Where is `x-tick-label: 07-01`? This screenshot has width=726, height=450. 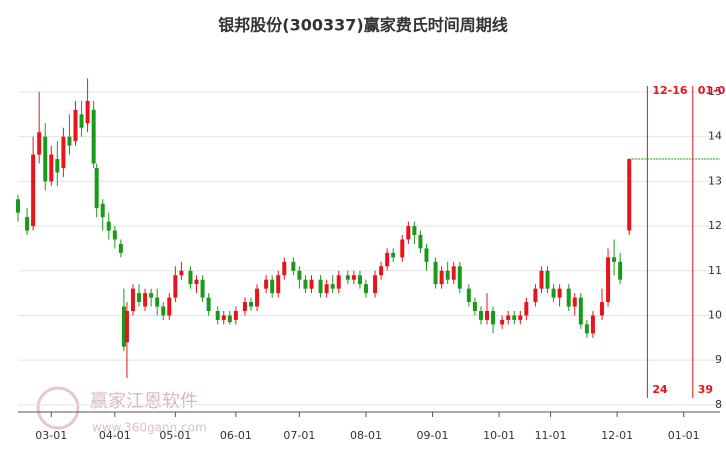
x-tick-label: 07-01 is located at coordinates (299, 435).